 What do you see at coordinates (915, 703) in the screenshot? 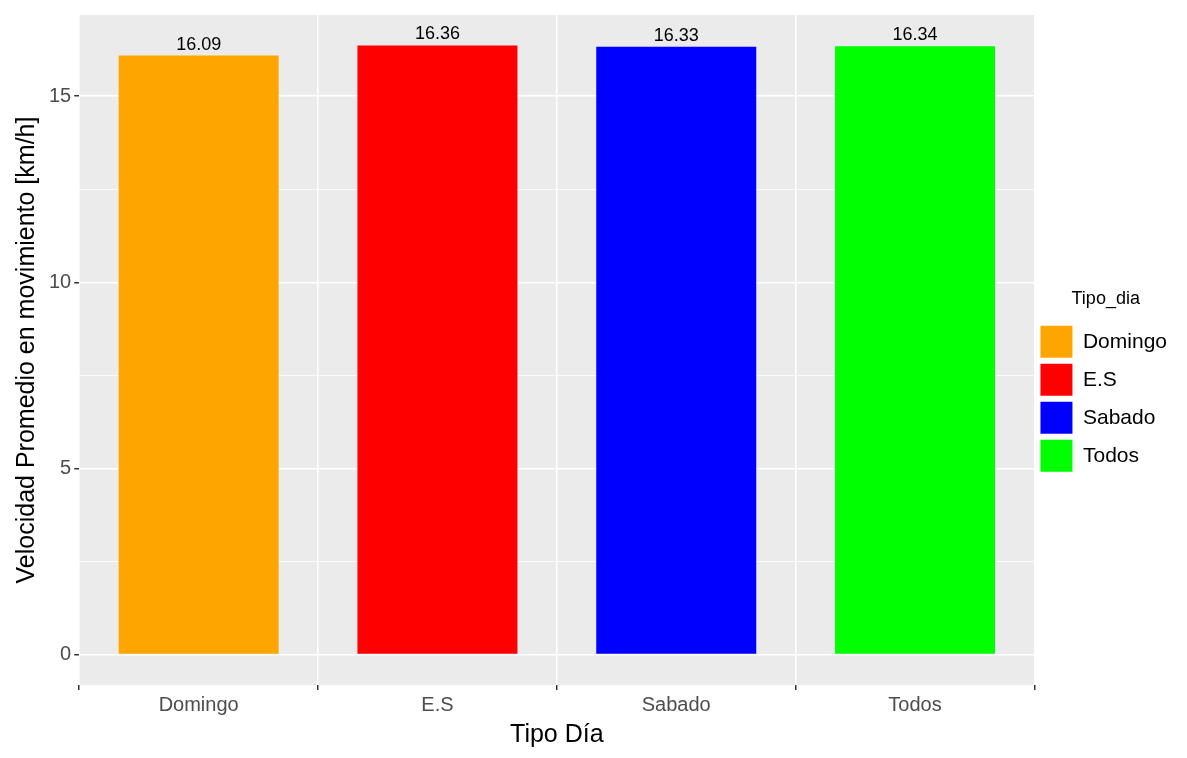
I see `x-tick-label: Todos` at bounding box center [915, 703].